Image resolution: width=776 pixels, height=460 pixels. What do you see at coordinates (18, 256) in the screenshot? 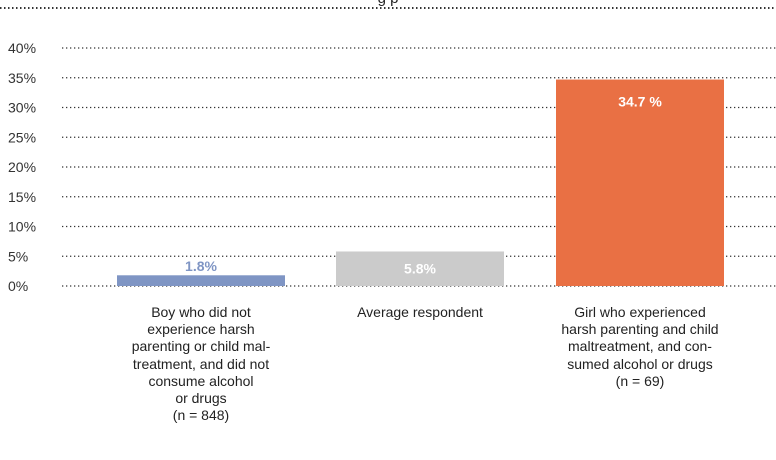
I see `y-tick-label: 5%` at bounding box center [18, 256].